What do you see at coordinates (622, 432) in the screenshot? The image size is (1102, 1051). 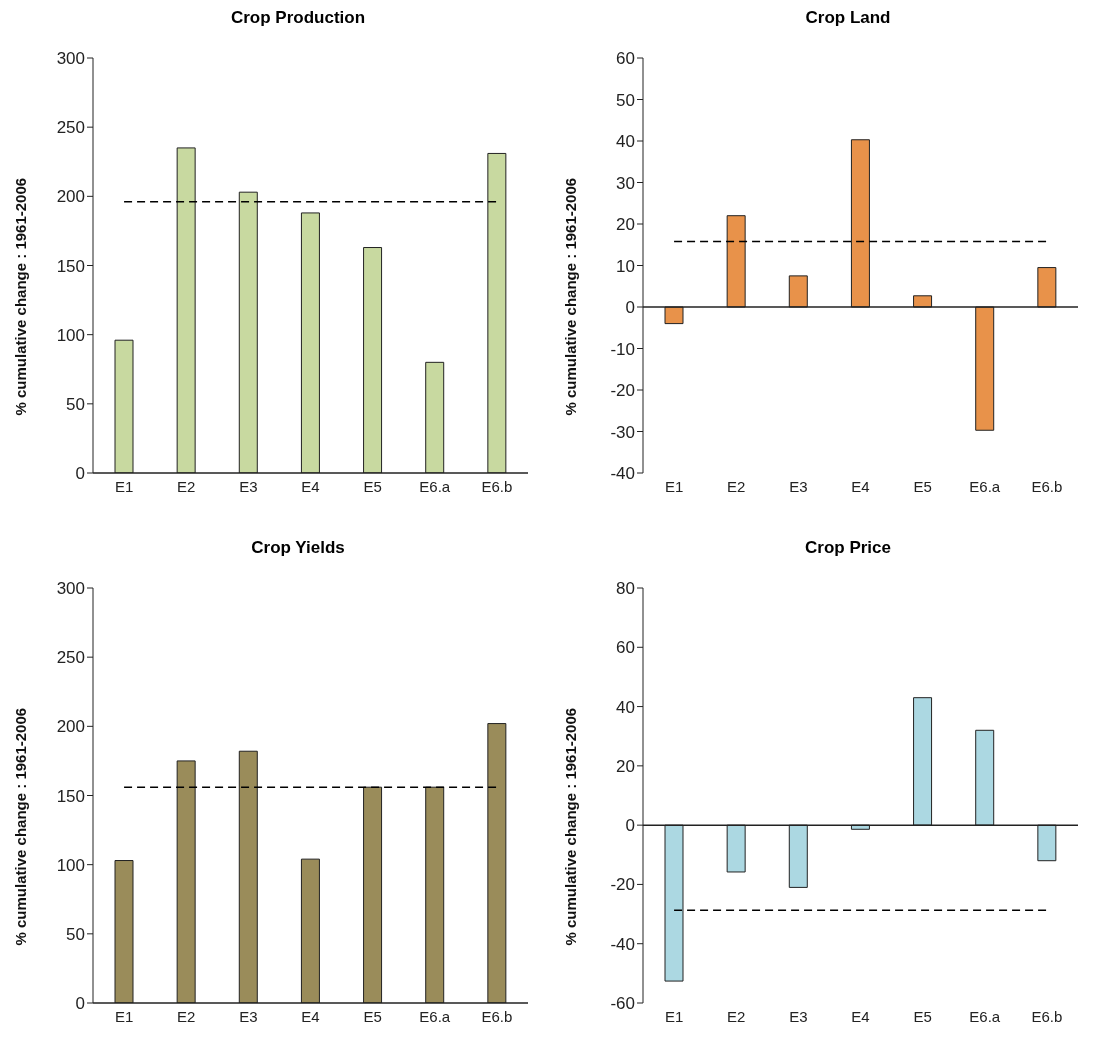 I see `y-tick-label: -30` at bounding box center [622, 432].